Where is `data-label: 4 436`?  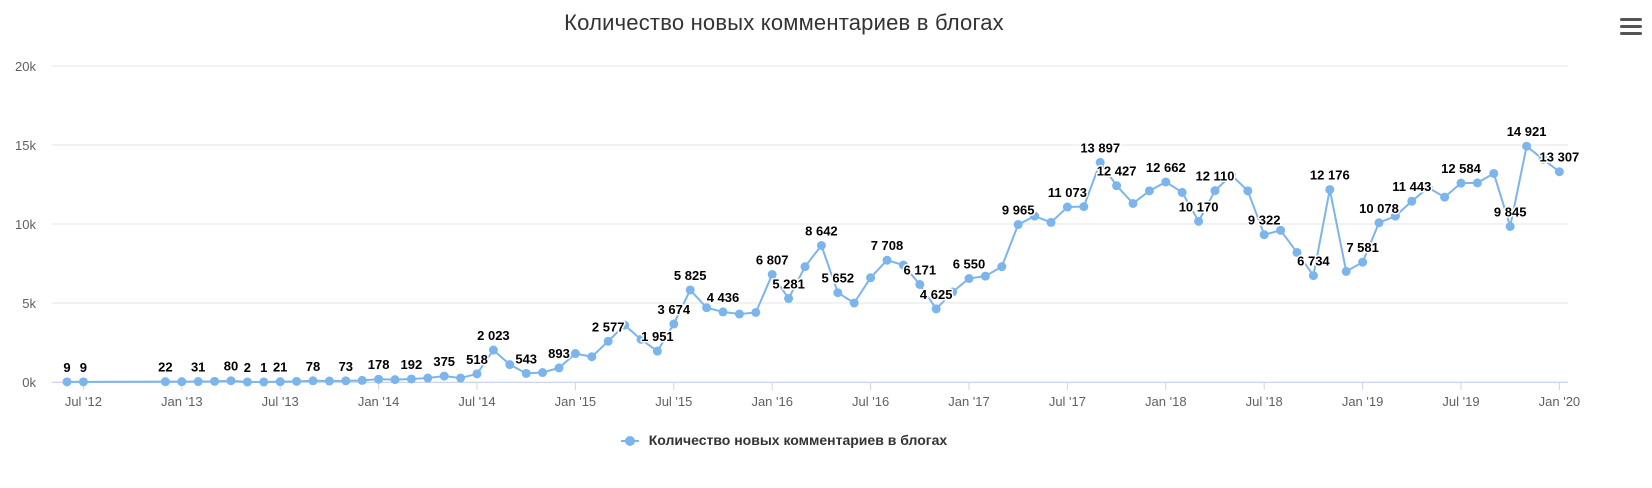
data-label: 4 436 is located at coordinates (723, 297).